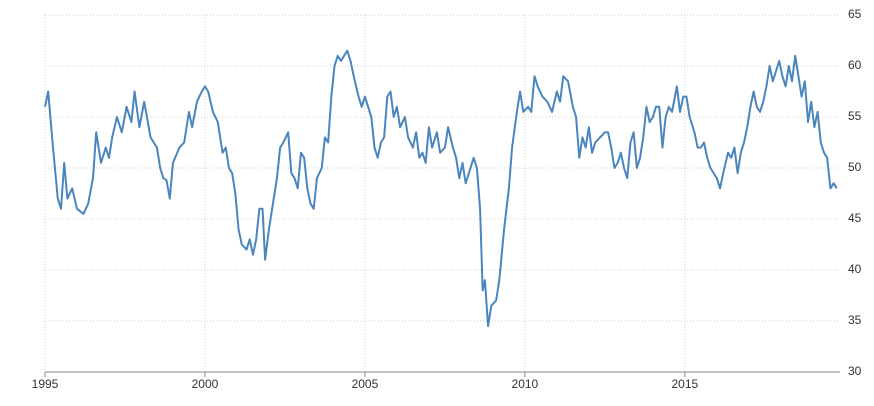 The height and width of the screenshot is (406, 874). I want to click on y-tick-label: 40, so click(855, 269).